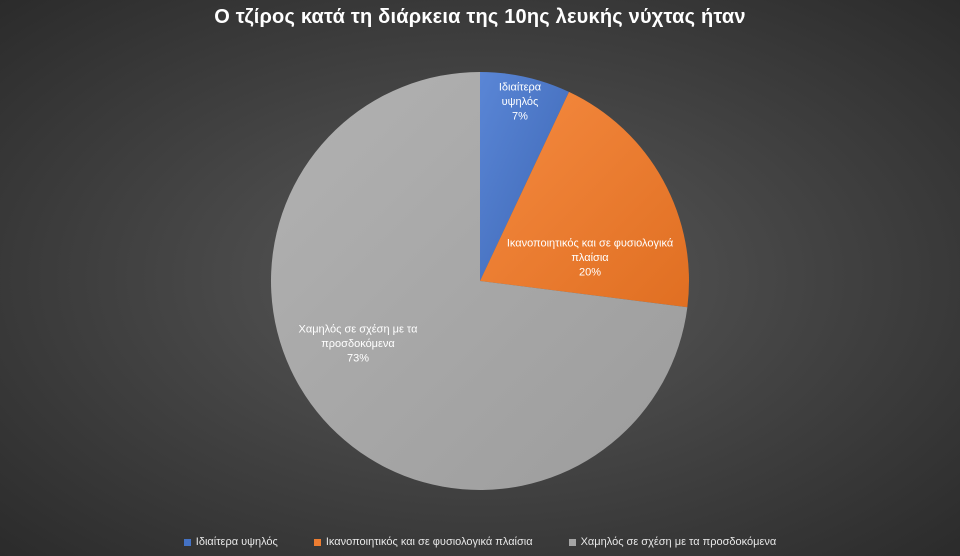 The height and width of the screenshot is (556, 960). Describe the element at coordinates (236, 542) in the screenshot. I see `legend-label: Ιδιαίτερα υψηλός` at that location.